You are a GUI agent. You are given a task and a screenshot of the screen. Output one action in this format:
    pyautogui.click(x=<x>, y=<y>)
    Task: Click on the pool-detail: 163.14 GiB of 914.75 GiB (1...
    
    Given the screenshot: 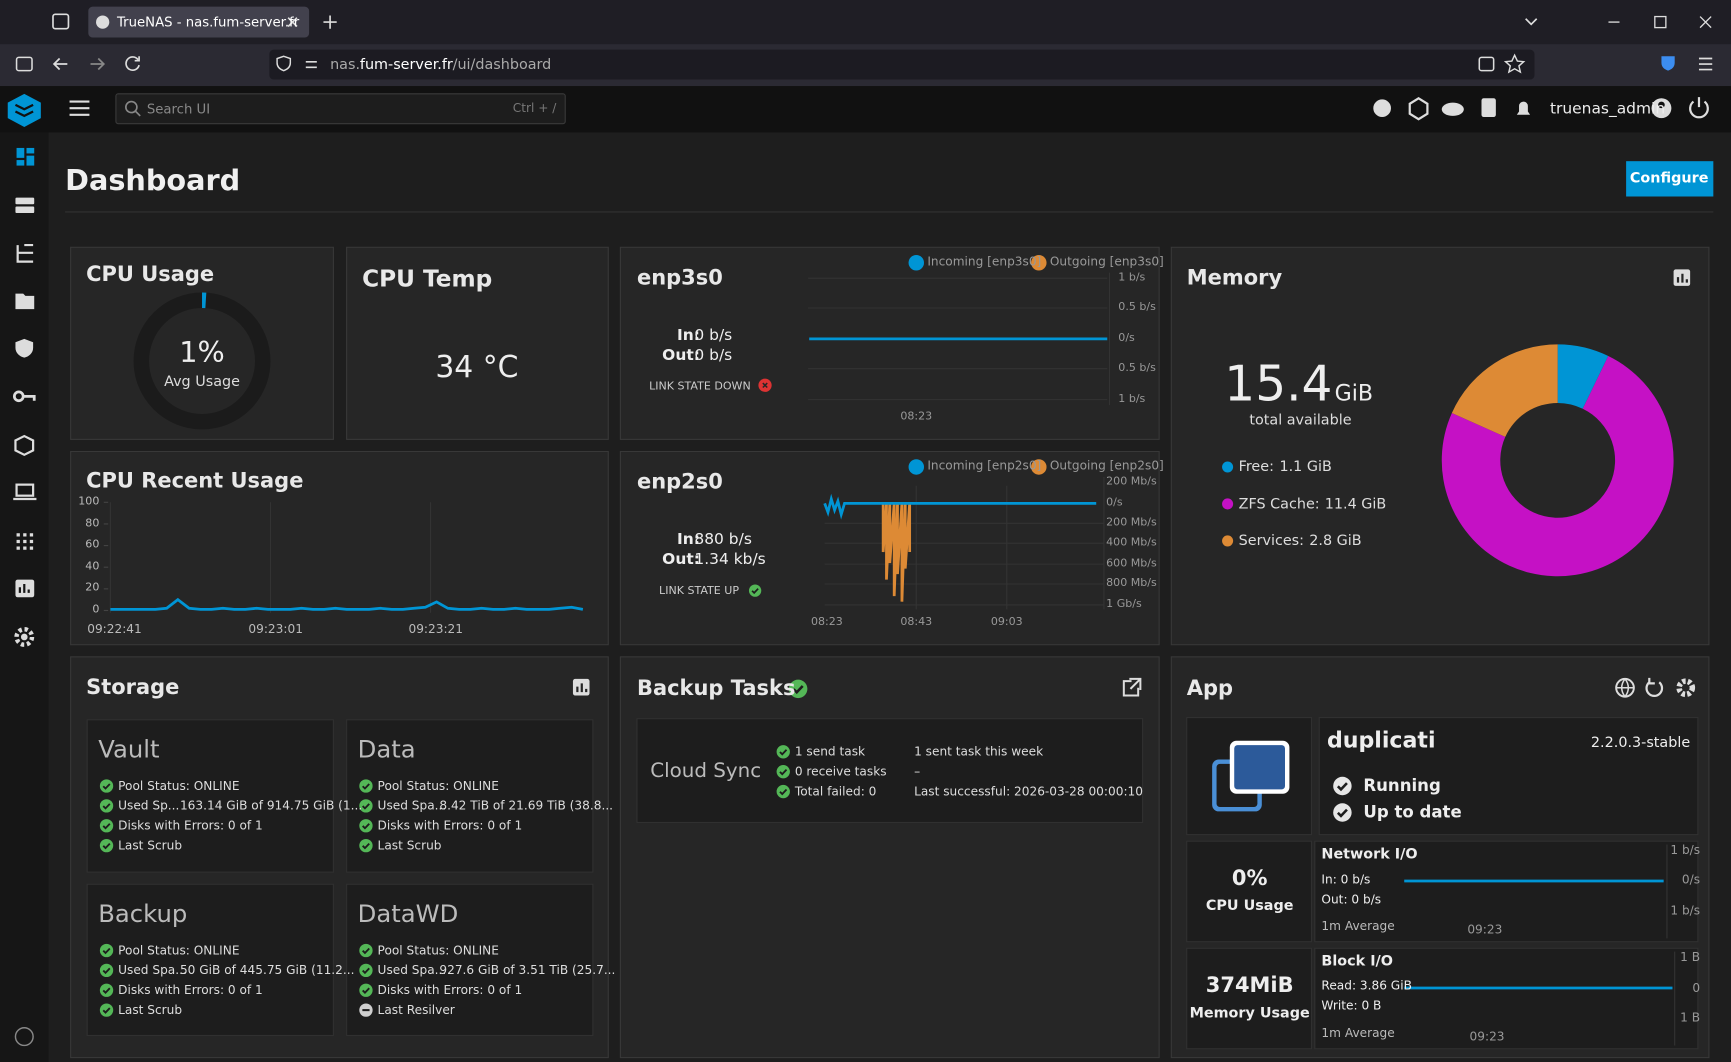 What is the action you would take?
    pyautogui.click(x=271, y=806)
    